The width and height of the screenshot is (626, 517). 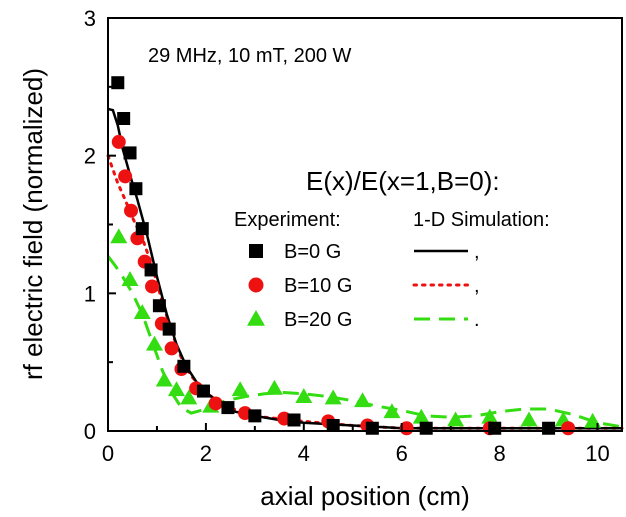 What do you see at coordinates (90, 293) in the screenshot?
I see `y-tick-label: 1` at bounding box center [90, 293].